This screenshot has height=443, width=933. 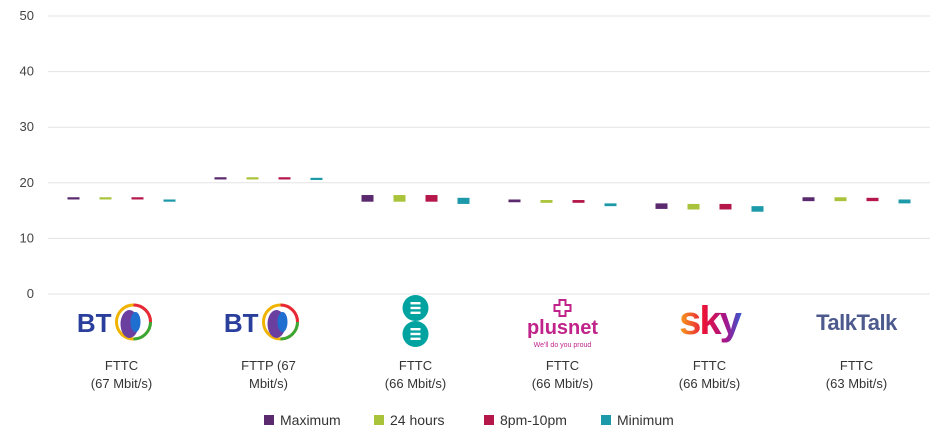 I want to click on sky-logo-icon: sky, so click(x=710, y=321).